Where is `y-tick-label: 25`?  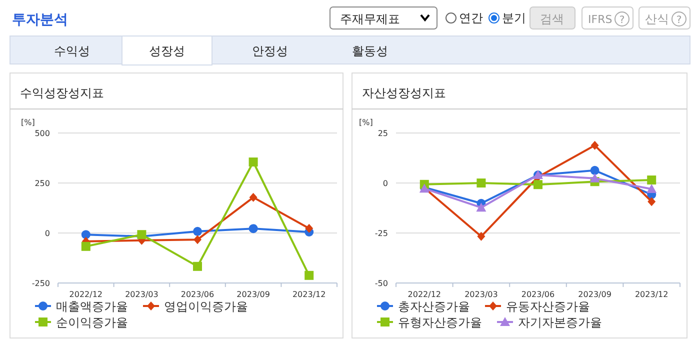
y-tick-label: 25 is located at coordinates (383, 133).